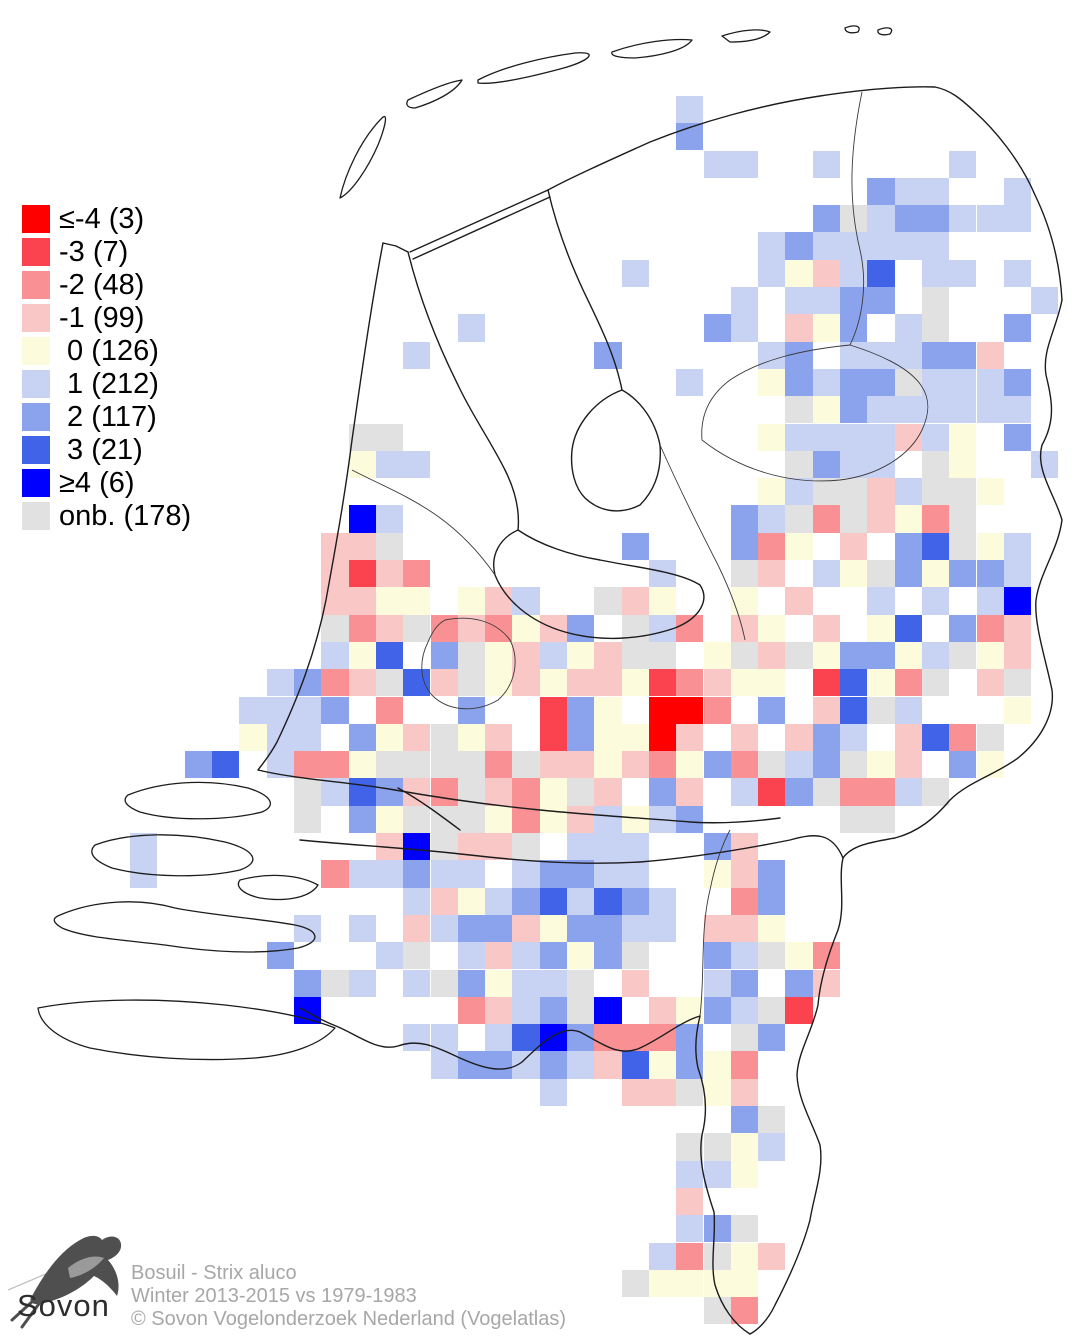  I want to click on legend-label: 1 (212), so click(109, 384).